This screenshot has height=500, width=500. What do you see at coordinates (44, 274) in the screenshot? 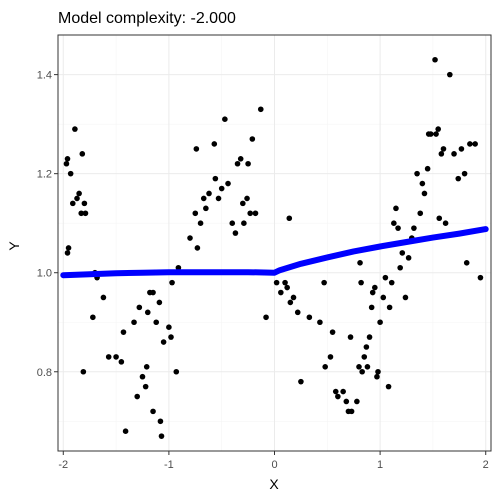
I see `y-tick-label: 1.0` at bounding box center [44, 274].